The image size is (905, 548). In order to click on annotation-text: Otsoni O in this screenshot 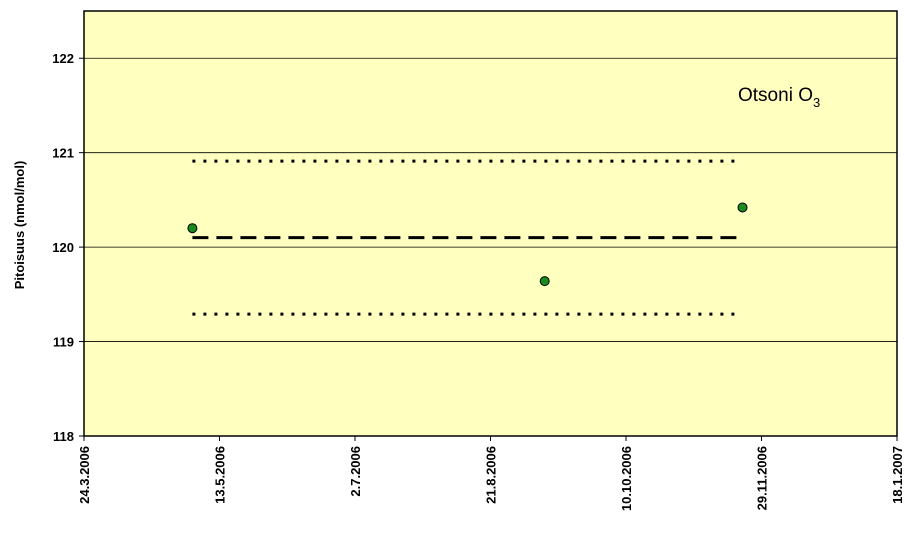, I will do `click(775, 95)`.